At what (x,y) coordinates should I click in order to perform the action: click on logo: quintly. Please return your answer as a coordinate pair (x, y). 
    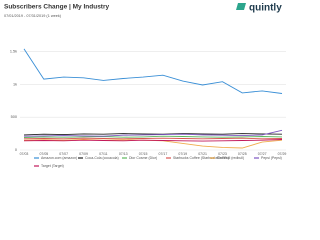
    Looking at the image, I should click on (259, 8).